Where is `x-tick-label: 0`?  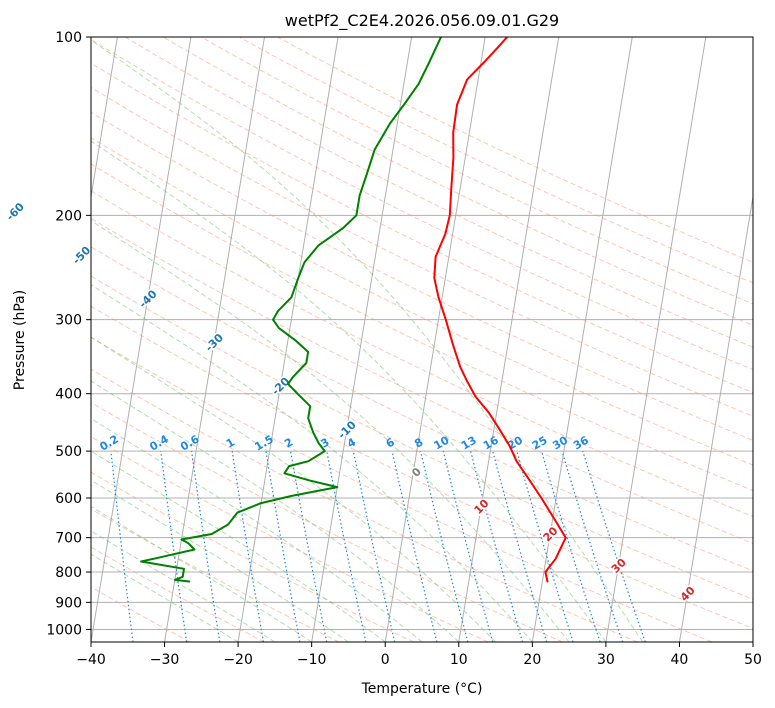 x-tick-label: 0 is located at coordinates (385, 660).